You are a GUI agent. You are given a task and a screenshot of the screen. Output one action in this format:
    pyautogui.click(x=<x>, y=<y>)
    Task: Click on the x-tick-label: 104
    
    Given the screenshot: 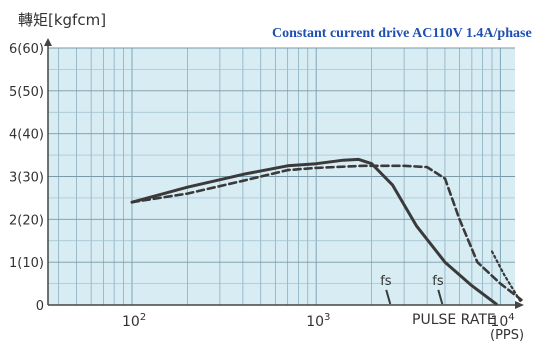 What is the action you would take?
    pyautogui.click(x=502, y=321)
    